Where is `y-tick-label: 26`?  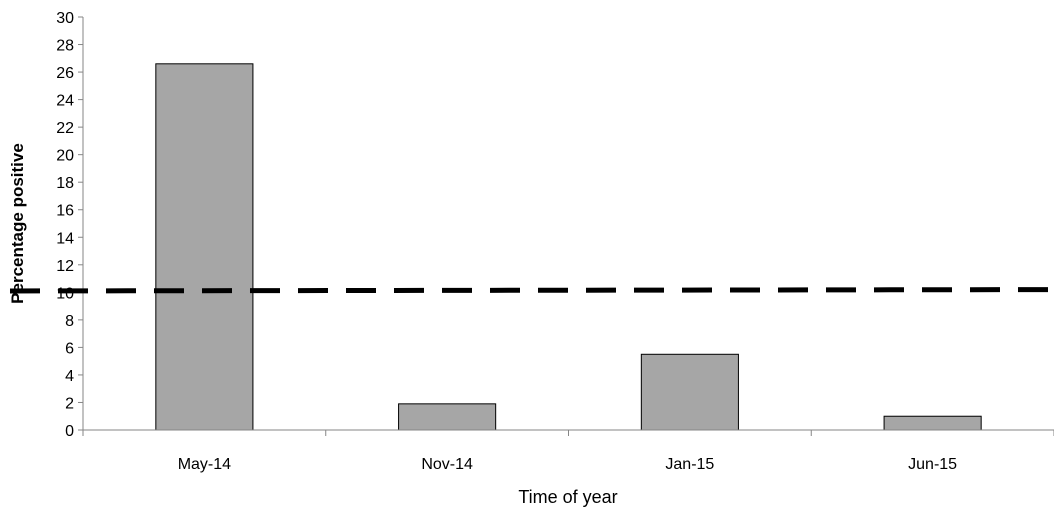 y-tick-label: 26 is located at coordinates (65, 73).